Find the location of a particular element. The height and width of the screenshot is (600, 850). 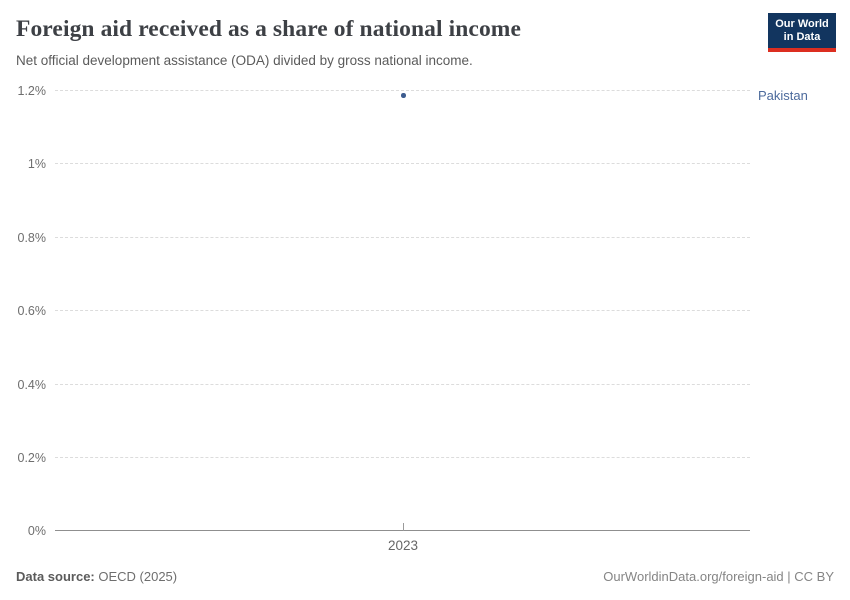

y-axis-tick-label: 0.6% is located at coordinates (32, 311).